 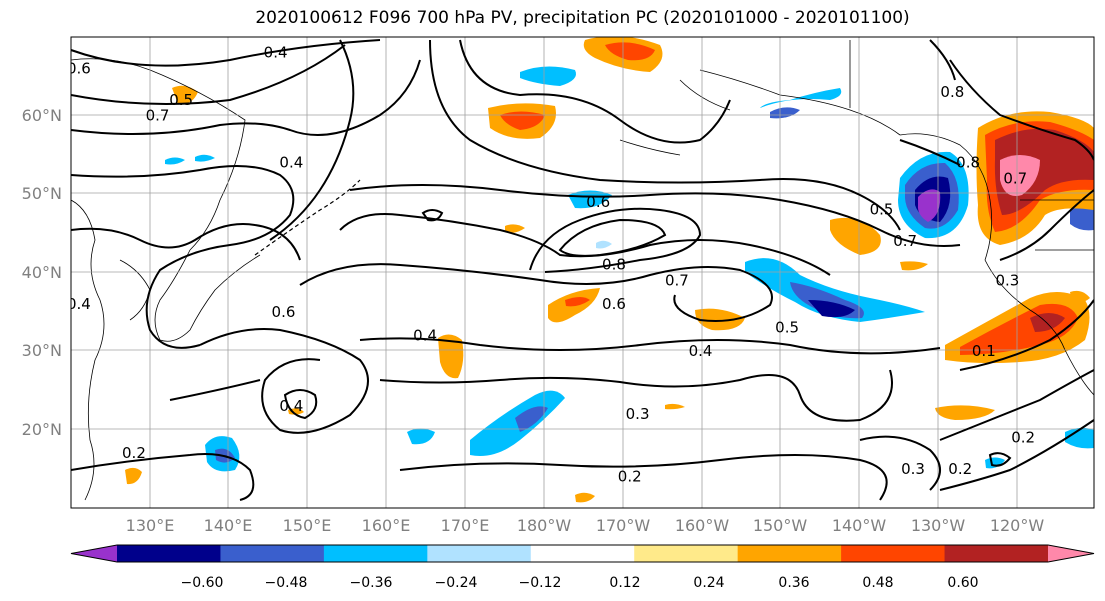 I want to click on lon-label: 170°E, so click(x=465, y=525).